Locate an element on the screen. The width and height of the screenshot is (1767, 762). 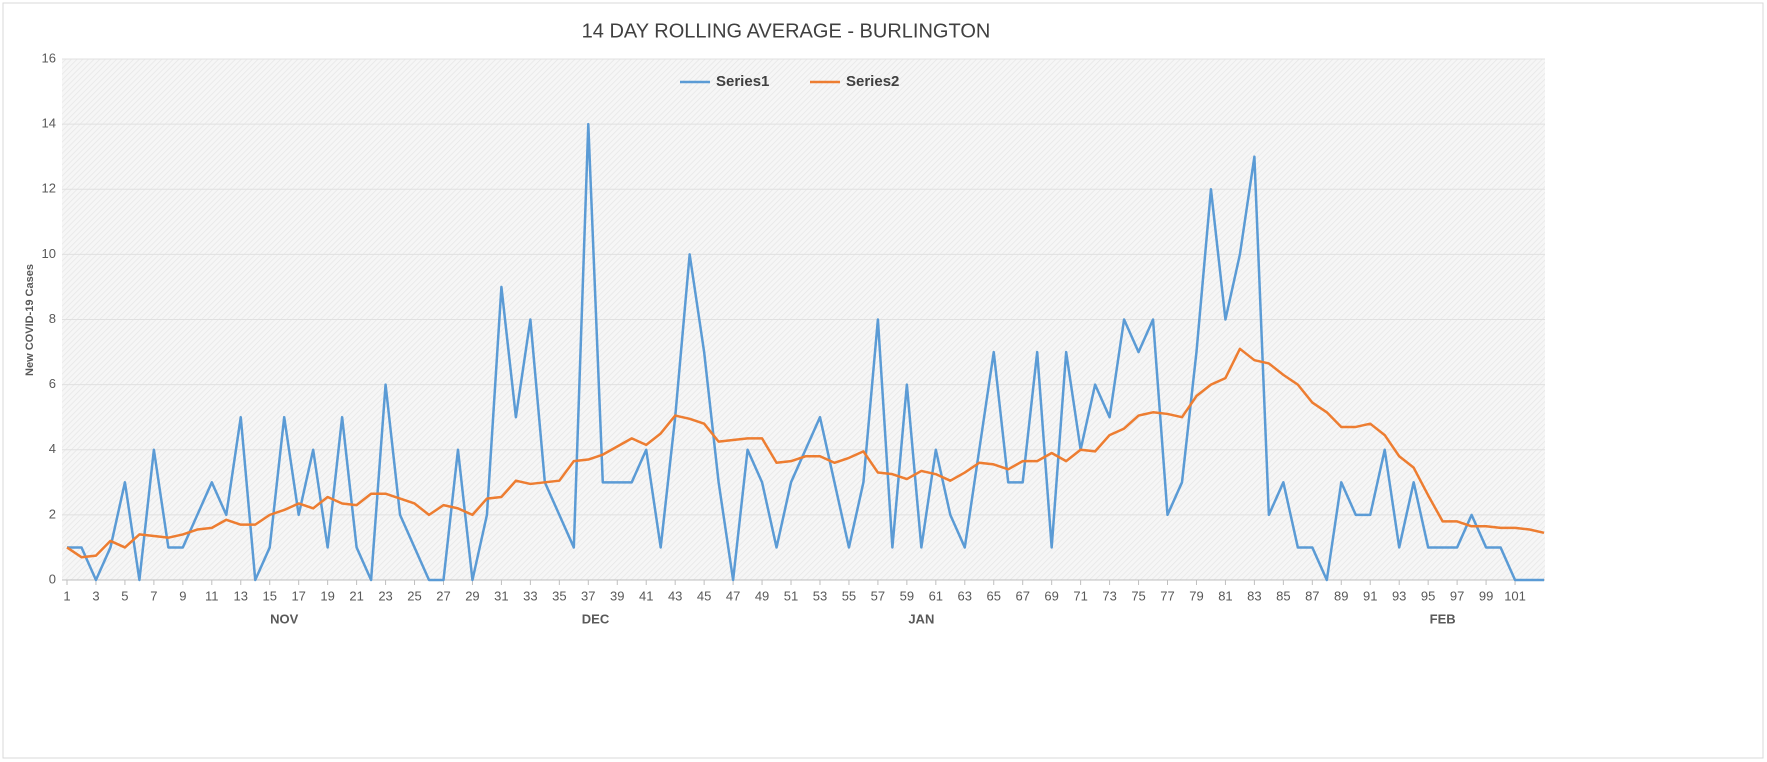
x-tick-label: 87 is located at coordinates (1312, 595).